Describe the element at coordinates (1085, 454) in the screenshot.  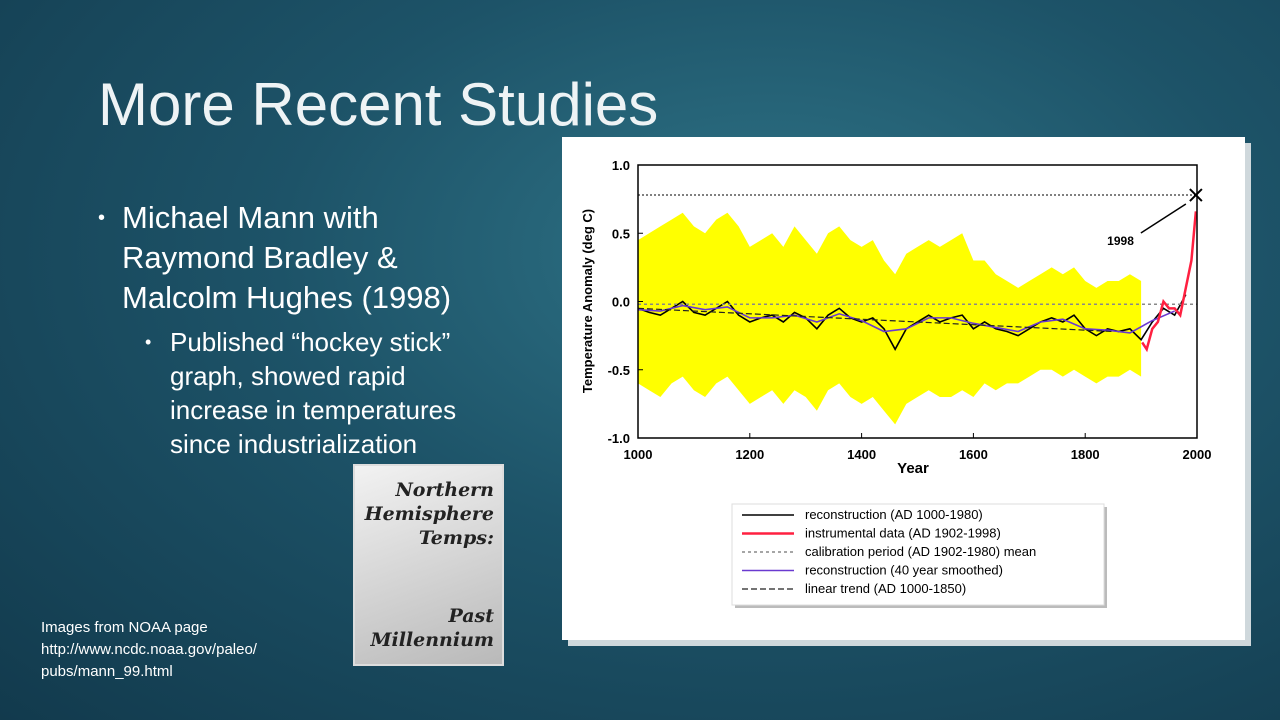
I see `x-tick-label: 1800` at that location.